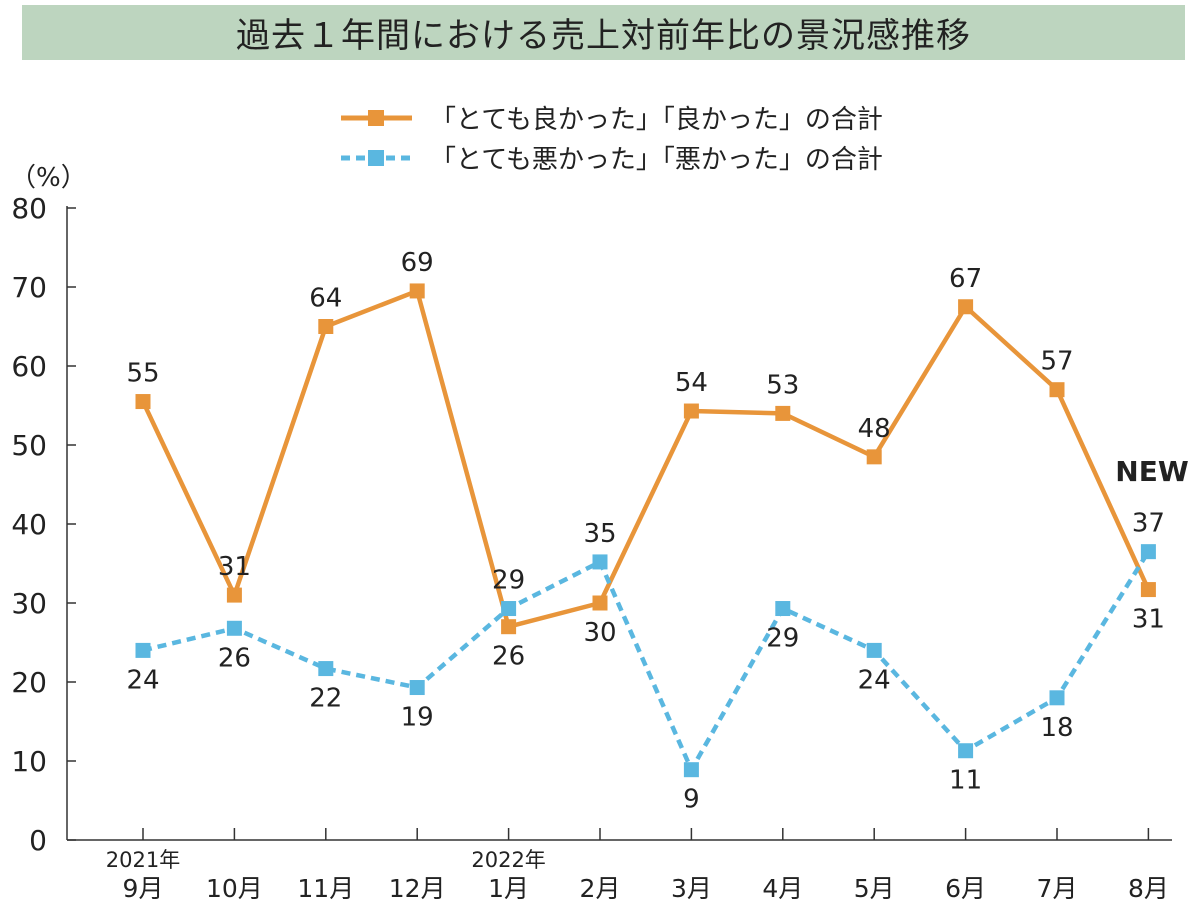 The image size is (1200, 909). I want to click on x-tick-label: 3月, so click(691, 888).